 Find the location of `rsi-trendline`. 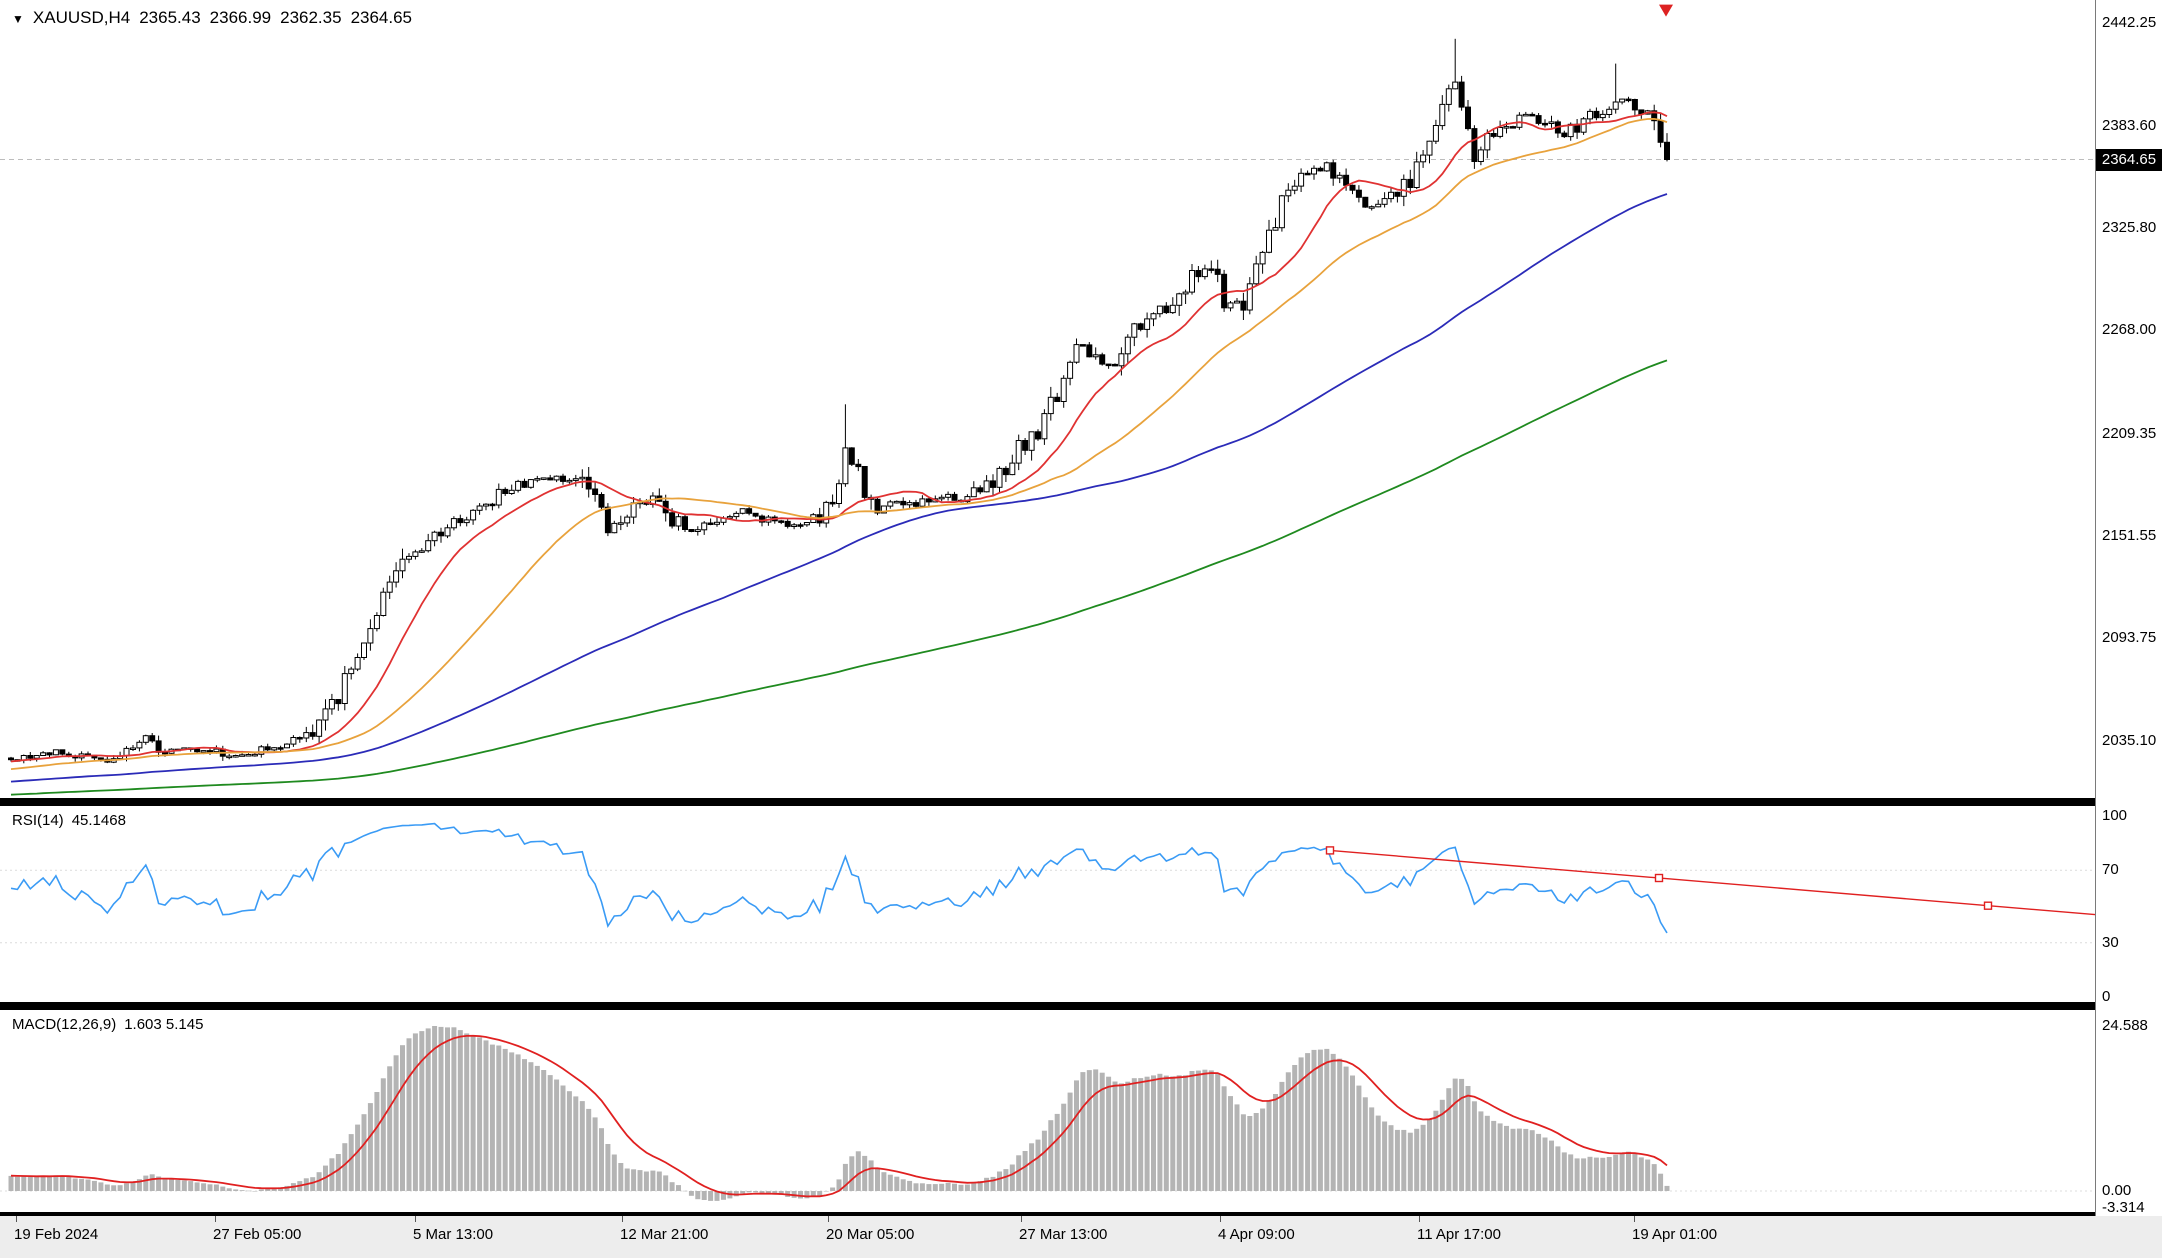

rsi-trendline is located at coordinates (1712, 882).